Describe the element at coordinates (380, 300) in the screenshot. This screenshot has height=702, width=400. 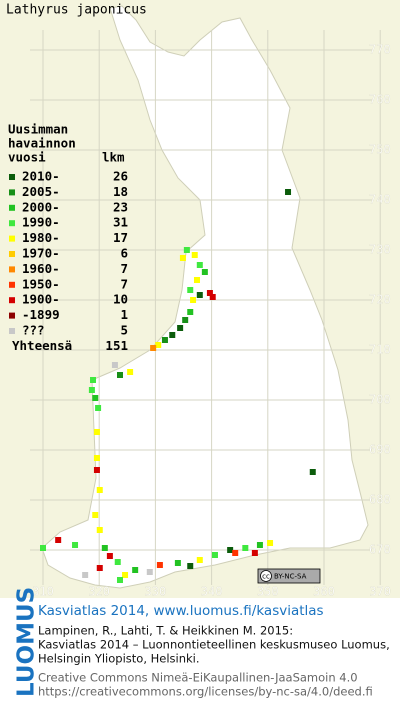
I see `y-tick-label: 720` at that location.